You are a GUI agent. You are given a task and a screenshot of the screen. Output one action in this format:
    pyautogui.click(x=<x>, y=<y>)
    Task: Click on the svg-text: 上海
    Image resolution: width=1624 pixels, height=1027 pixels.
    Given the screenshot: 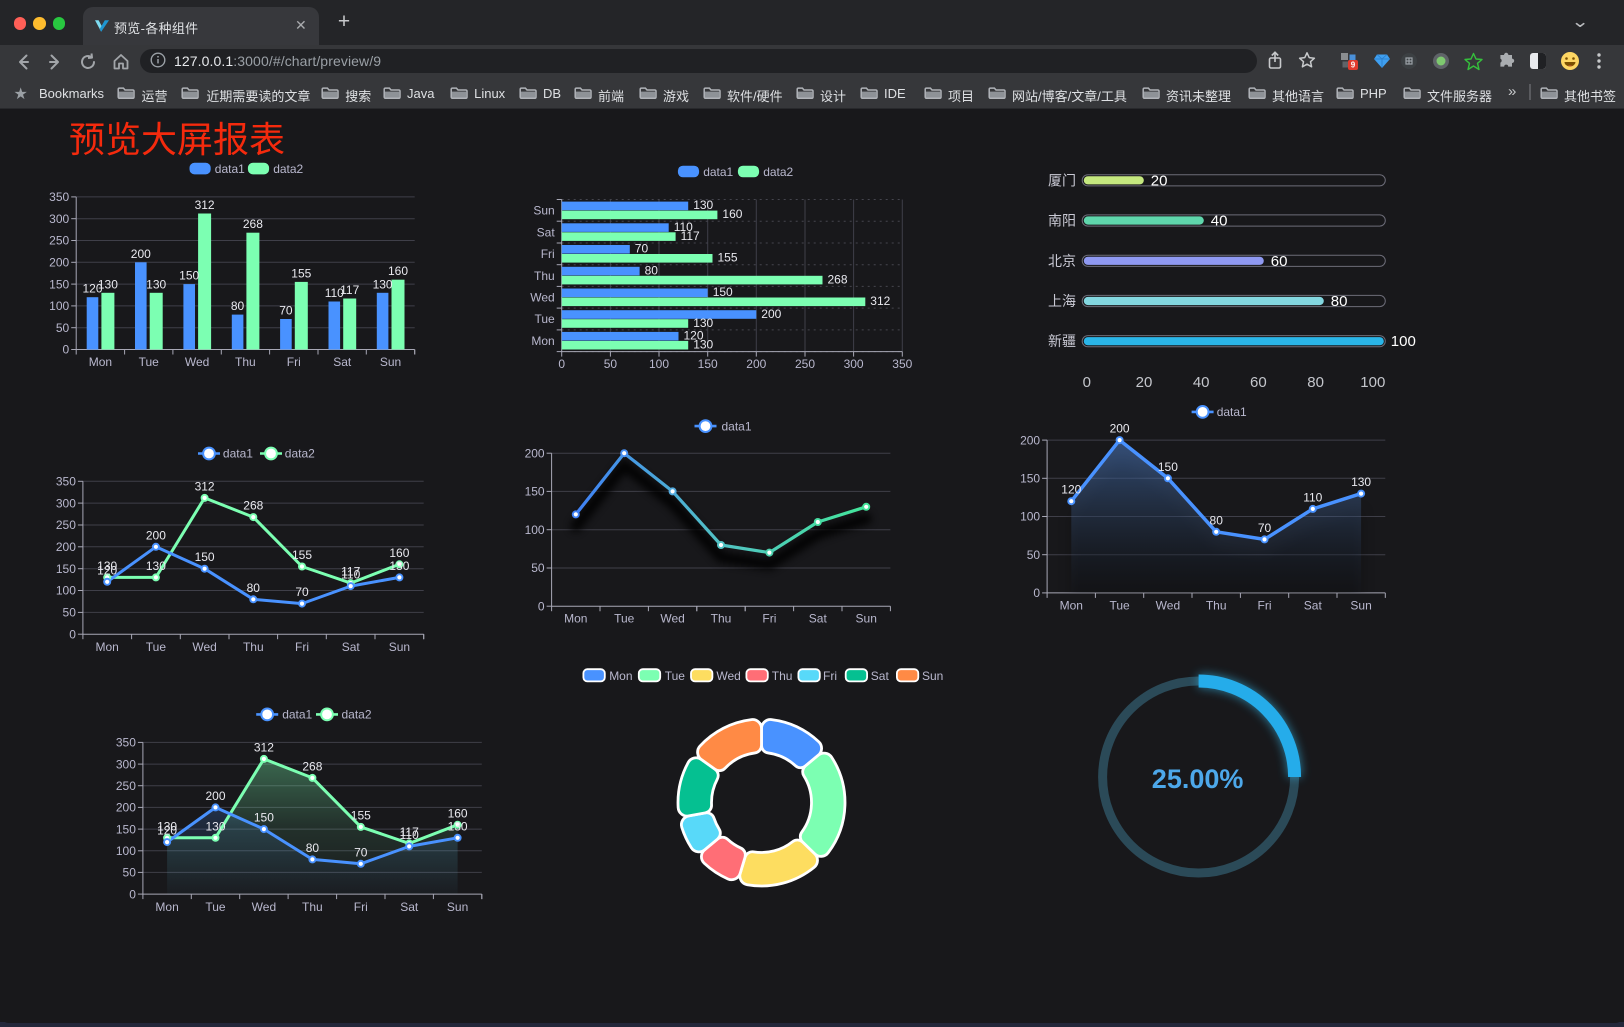 What is the action you would take?
    pyautogui.click(x=1062, y=301)
    